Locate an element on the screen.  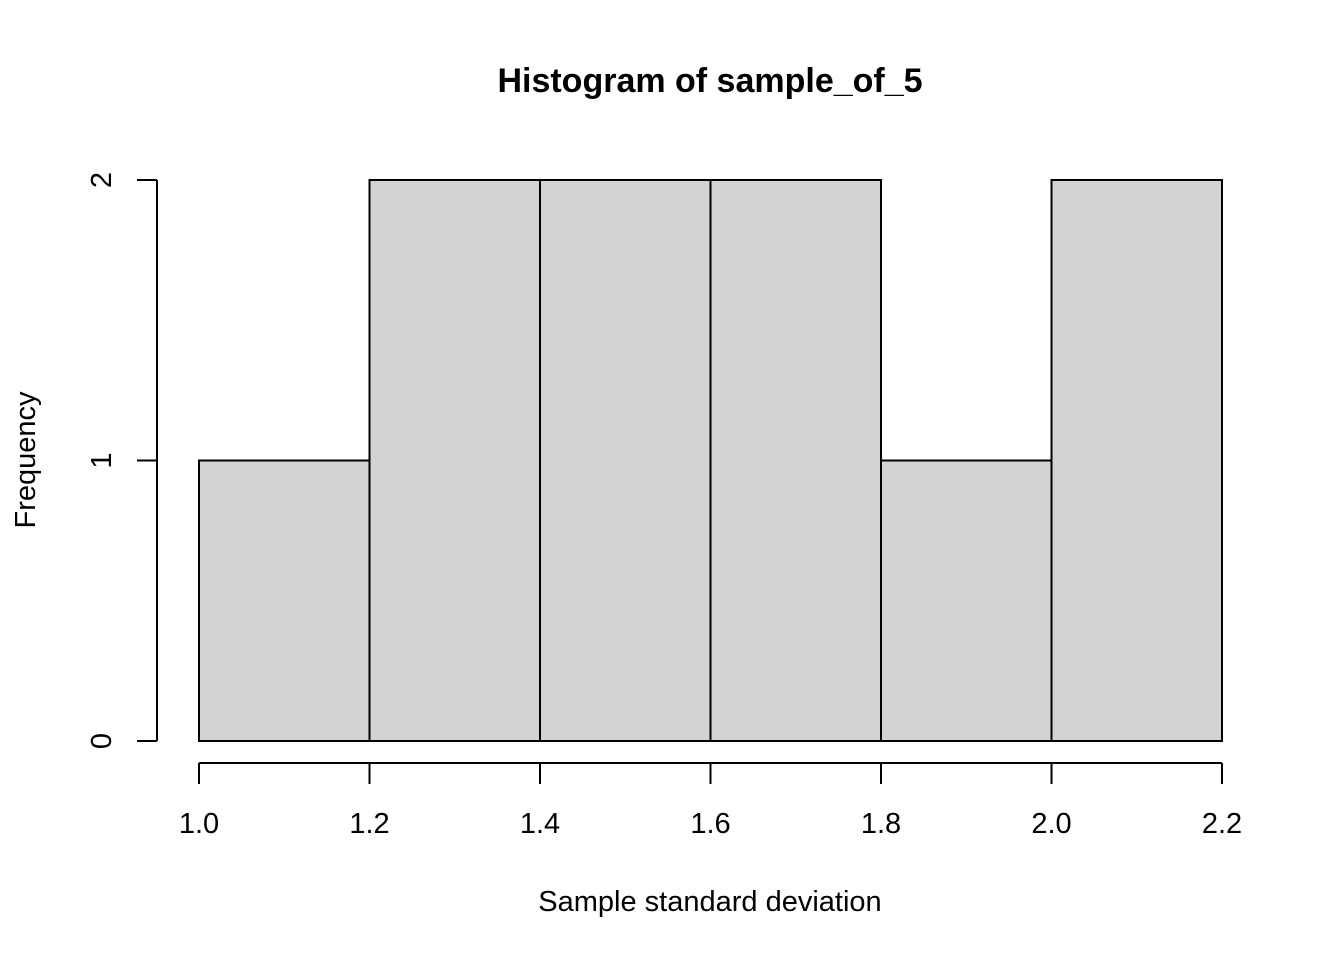
x-axis: 1.0 1.2 1.4 1.6 1.8 2.0 2.2 is located at coordinates (710, 801).